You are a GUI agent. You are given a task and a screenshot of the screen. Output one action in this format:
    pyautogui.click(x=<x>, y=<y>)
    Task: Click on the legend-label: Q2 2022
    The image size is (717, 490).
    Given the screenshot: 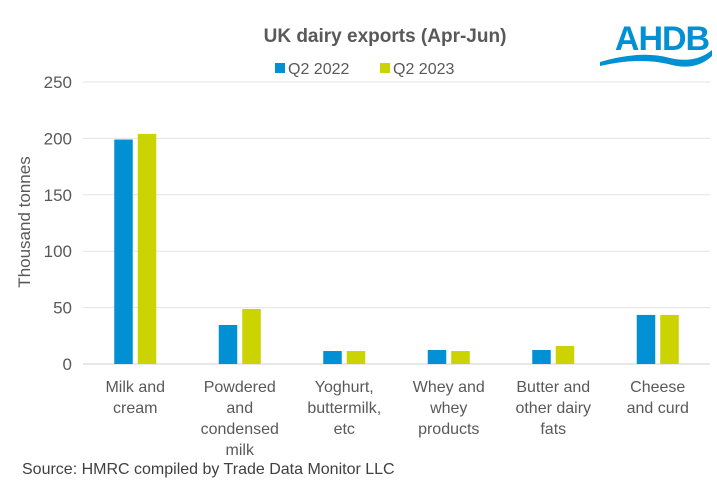 What is the action you would take?
    pyautogui.click(x=318, y=69)
    